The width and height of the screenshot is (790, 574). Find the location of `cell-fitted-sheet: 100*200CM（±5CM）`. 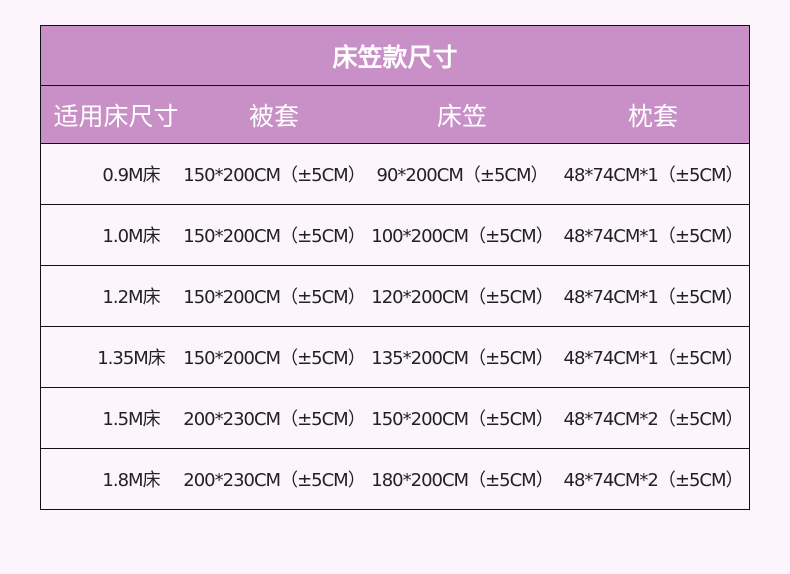

cell-fitted-sheet: 100*200CM（±5CM） is located at coordinates (462, 236).